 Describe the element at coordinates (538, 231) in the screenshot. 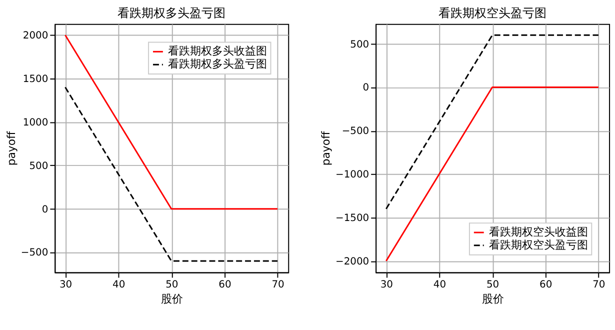

I see `legend-label: 看跌期权空头收益图` at that location.